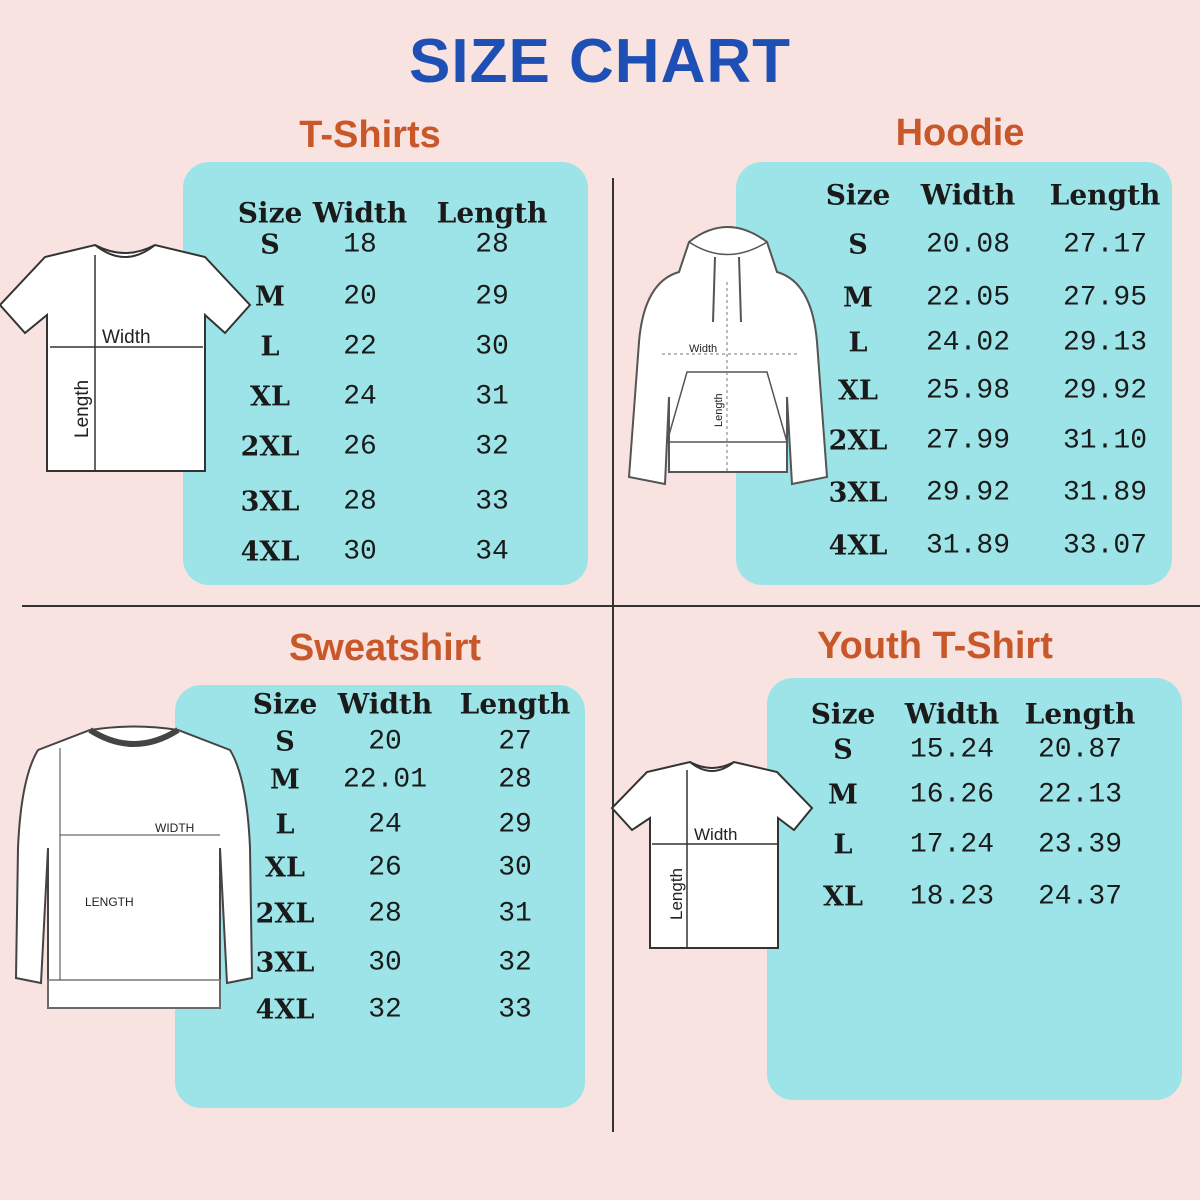 Image resolution: width=1200 pixels, height=1200 pixels. I want to click on length-cell: 29.13, so click(1105, 343).